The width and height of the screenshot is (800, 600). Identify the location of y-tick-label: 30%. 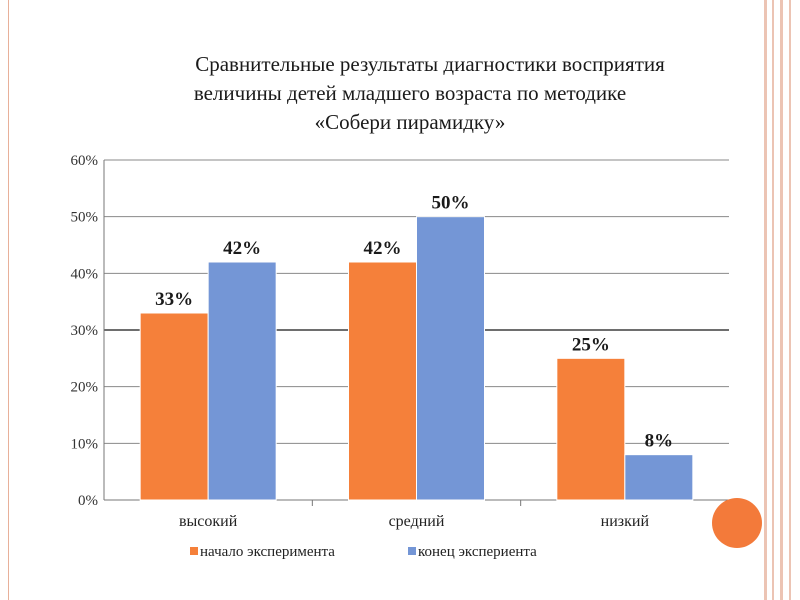
(85, 331).